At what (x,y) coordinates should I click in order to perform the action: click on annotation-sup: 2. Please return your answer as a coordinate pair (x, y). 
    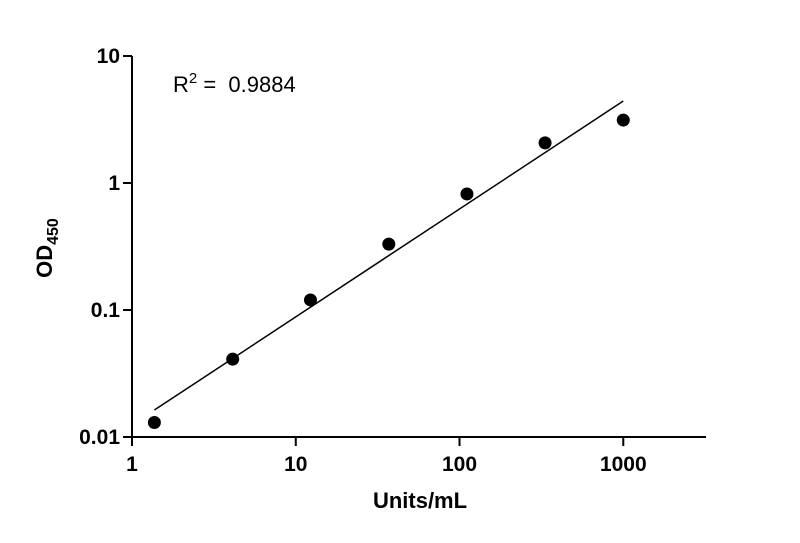
    Looking at the image, I should click on (193, 78).